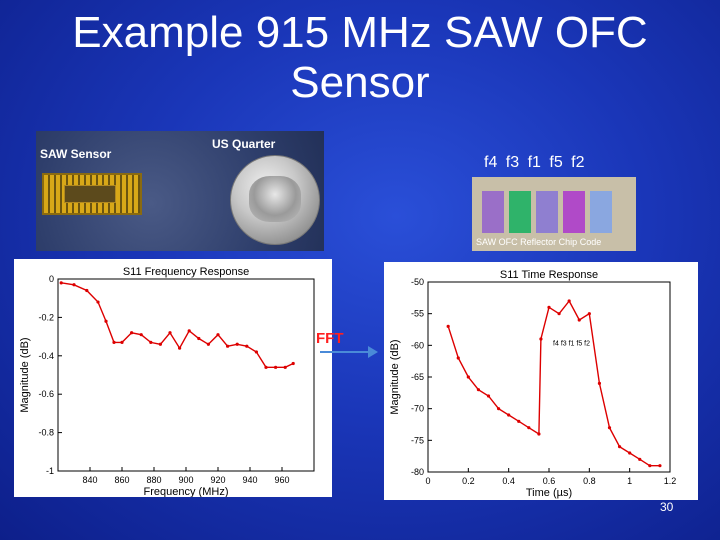 The width and height of the screenshot is (720, 540). Describe the element at coordinates (601, 212) in the screenshot. I see `reflector-bar-f2` at that location.